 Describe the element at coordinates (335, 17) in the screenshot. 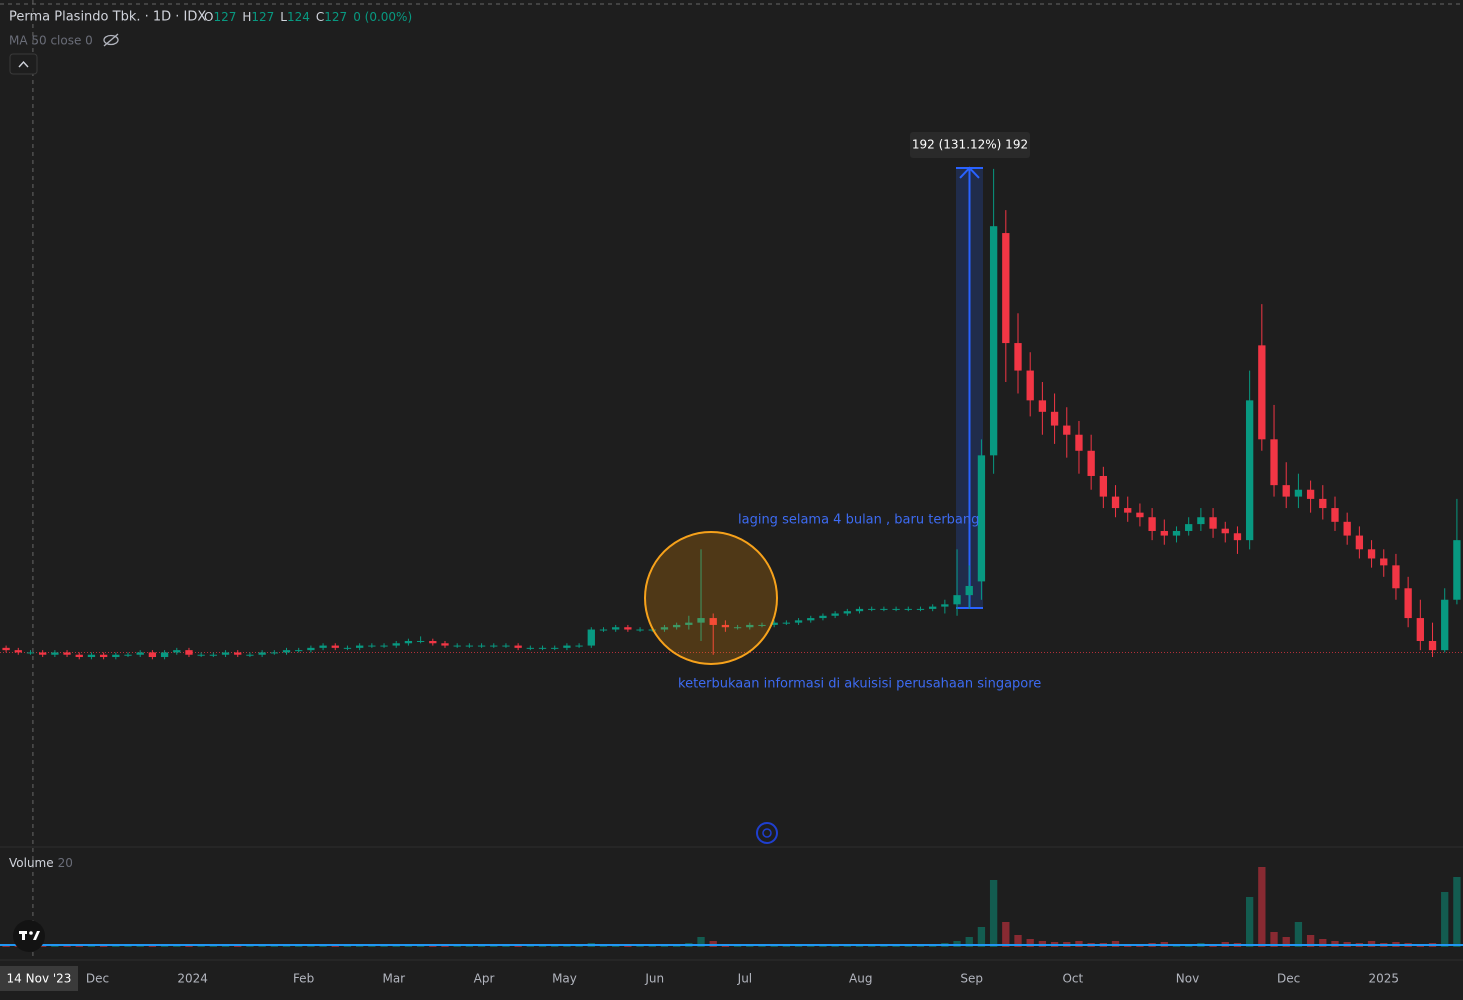

I see `c-value: 127` at that location.